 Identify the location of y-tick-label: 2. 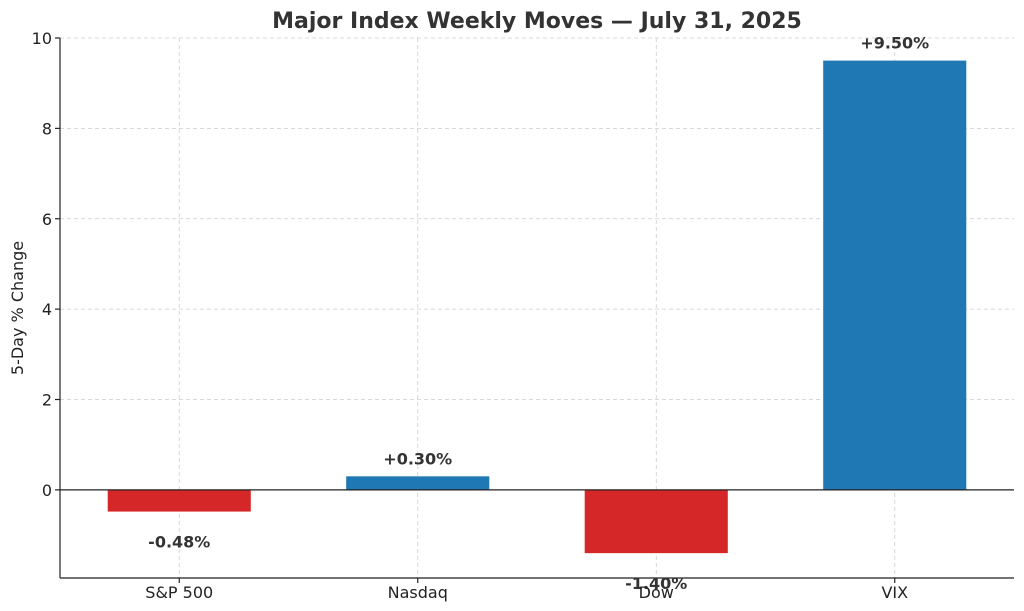
(47, 400).